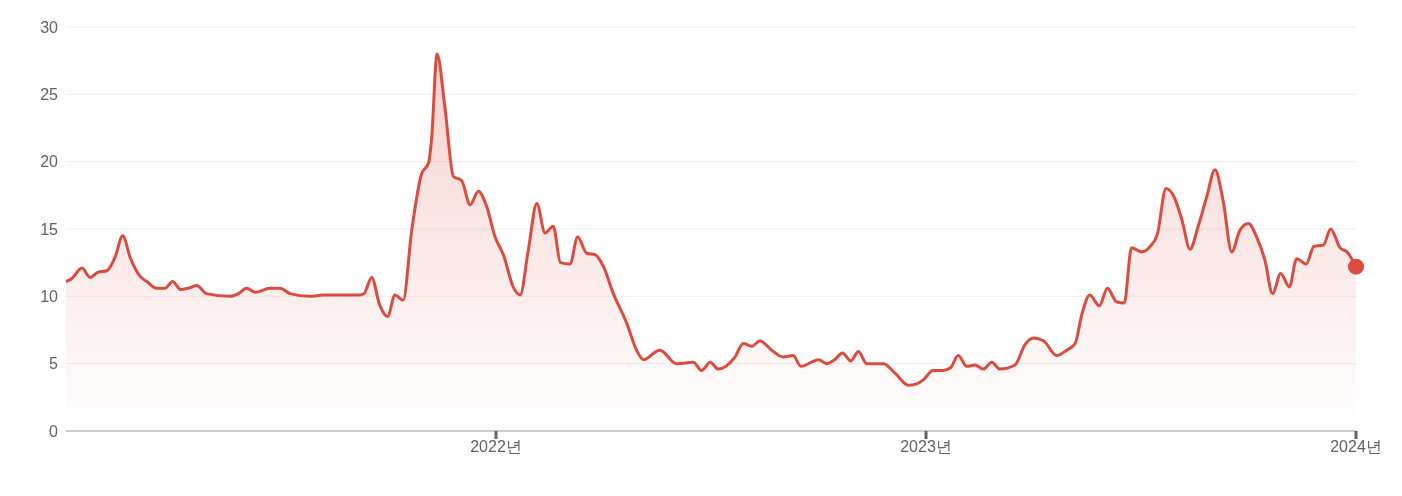 The image size is (1402, 496). Describe the element at coordinates (49, 297) in the screenshot. I see `y-tick-label: 10` at that location.